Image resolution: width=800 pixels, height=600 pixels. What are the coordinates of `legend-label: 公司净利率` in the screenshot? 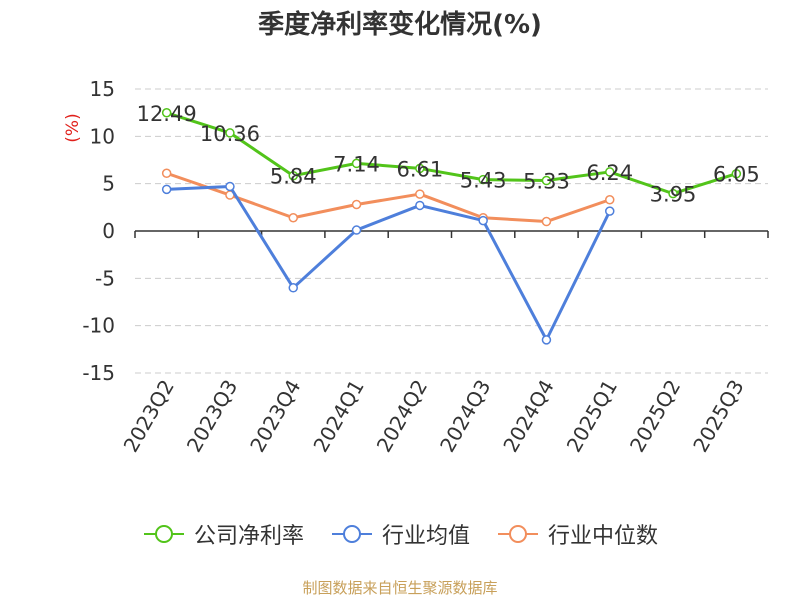 It's located at (248, 536).